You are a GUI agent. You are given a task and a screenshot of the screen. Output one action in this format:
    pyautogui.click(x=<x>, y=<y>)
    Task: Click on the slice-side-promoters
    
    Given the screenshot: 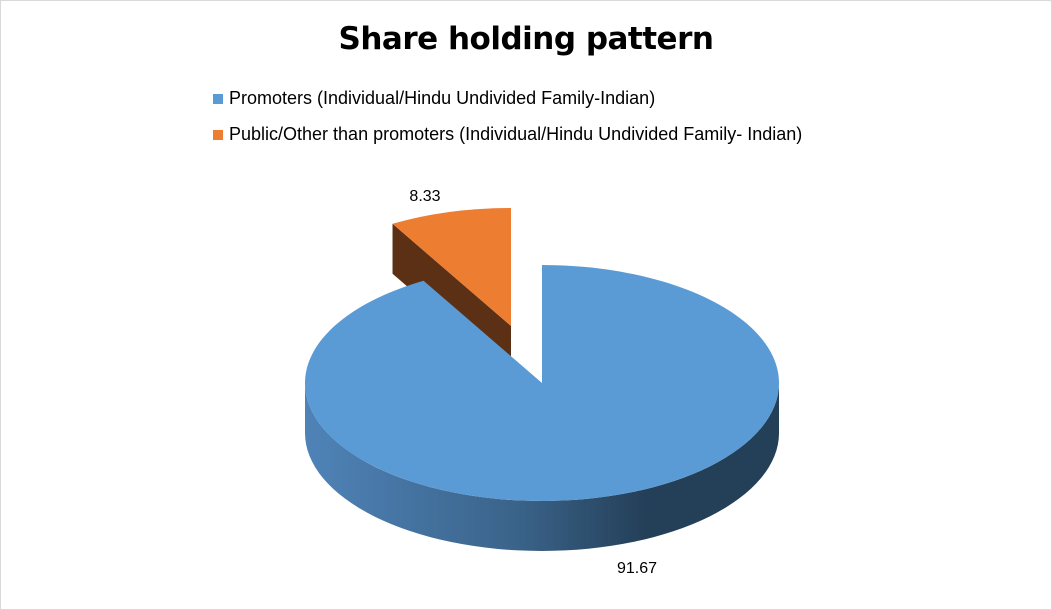 What is the action you would take?
    pyautogui.click(x=542, y=467)
    